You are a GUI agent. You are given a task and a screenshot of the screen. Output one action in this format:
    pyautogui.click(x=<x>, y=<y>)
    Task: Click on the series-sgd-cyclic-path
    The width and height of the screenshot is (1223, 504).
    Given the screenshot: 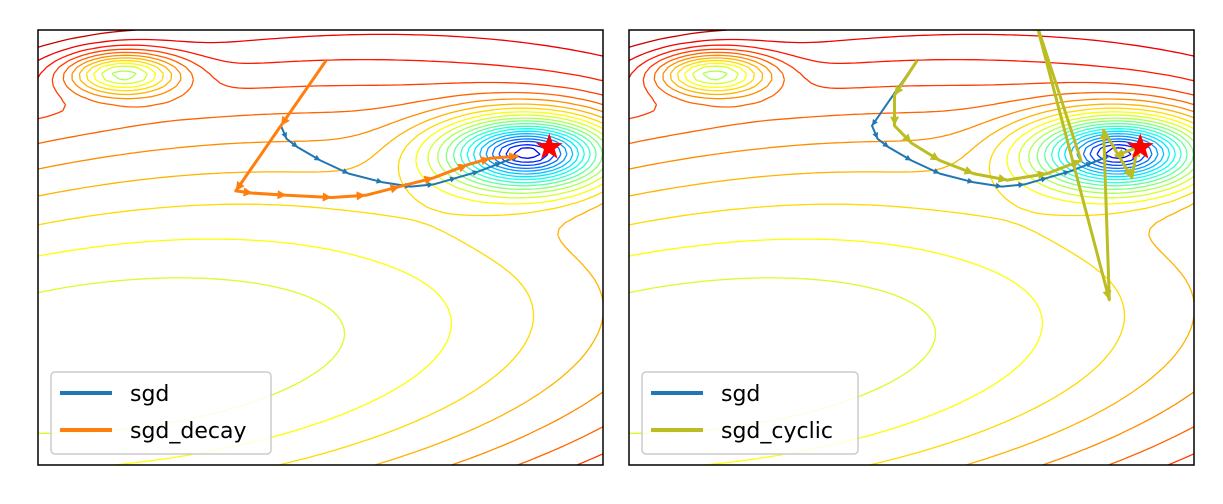 What is the action you would take?
    pyautogui.click(x=1015, y=166)
    